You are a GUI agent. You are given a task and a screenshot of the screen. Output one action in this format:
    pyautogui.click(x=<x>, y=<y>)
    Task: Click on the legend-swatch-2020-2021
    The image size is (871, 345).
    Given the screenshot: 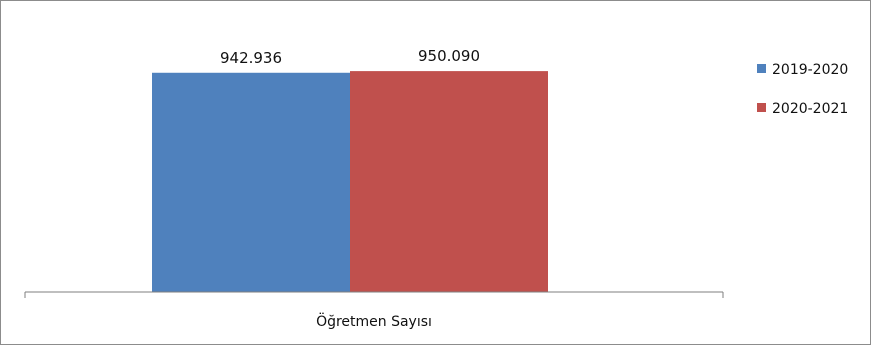 What is the action you would take?
    pyautogui.click(x=761, y=107)
    